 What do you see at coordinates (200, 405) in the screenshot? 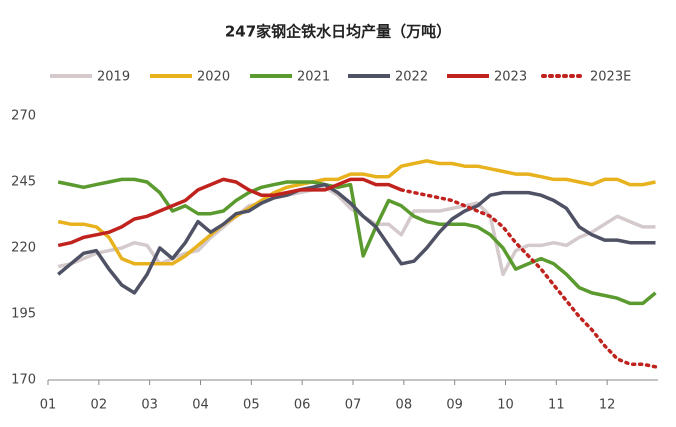
I see `x-tick-label: 04` at bounding box center [200, 405].